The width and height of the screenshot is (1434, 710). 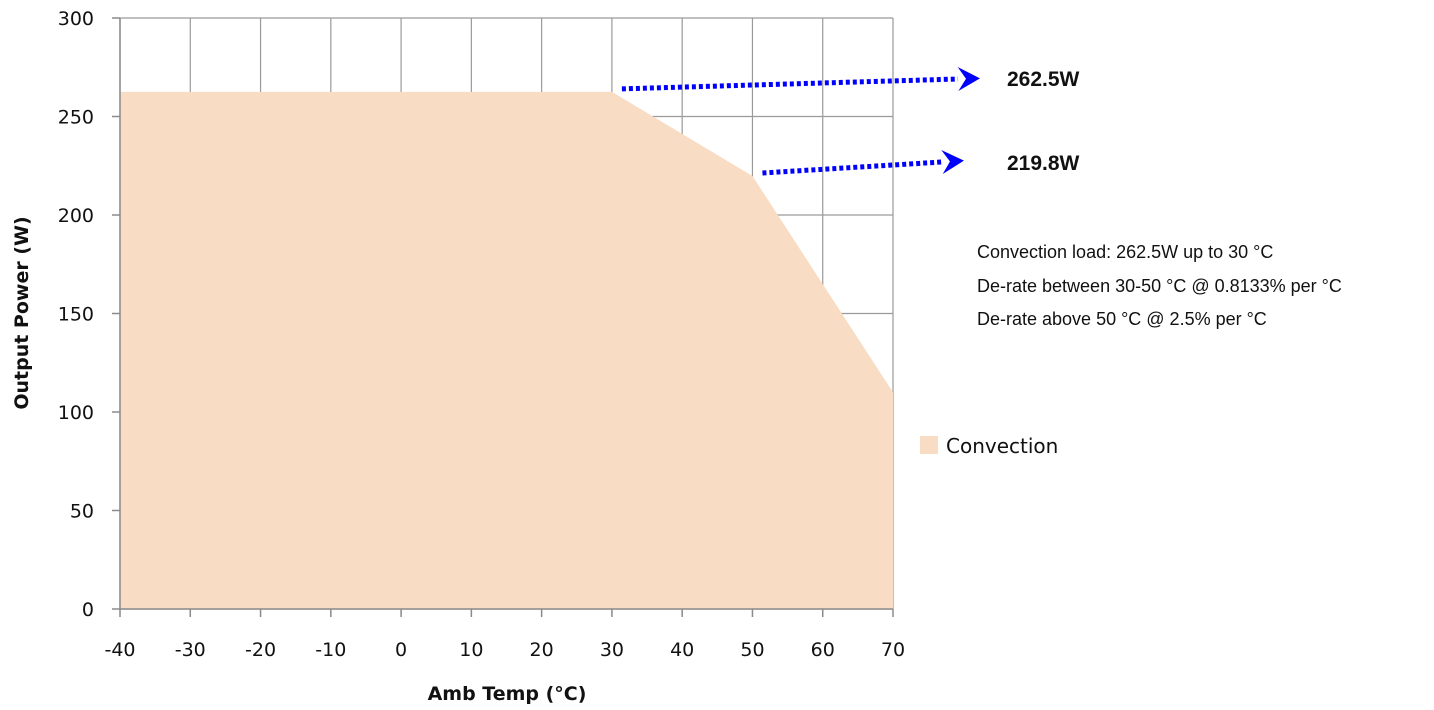 What do you see at coordinates (82, 512) in the screenshot?
I see `y-tick-label-1: 50` at bounding box center [82, 512].